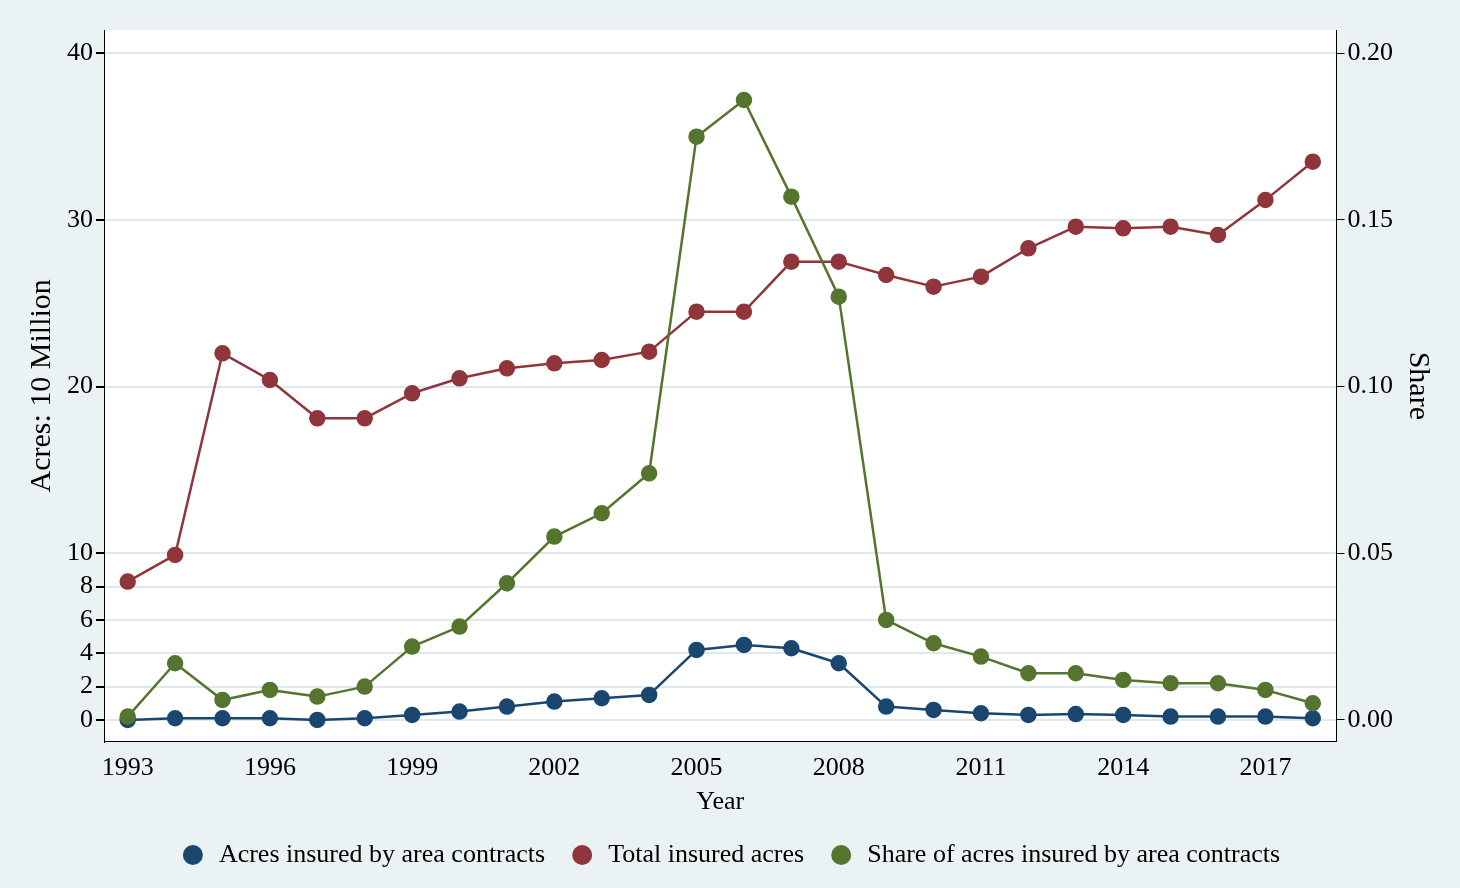 The height and width of the screenshot is (888, 1460). I want to click on y-tick-label: 20, so click(80, 385).